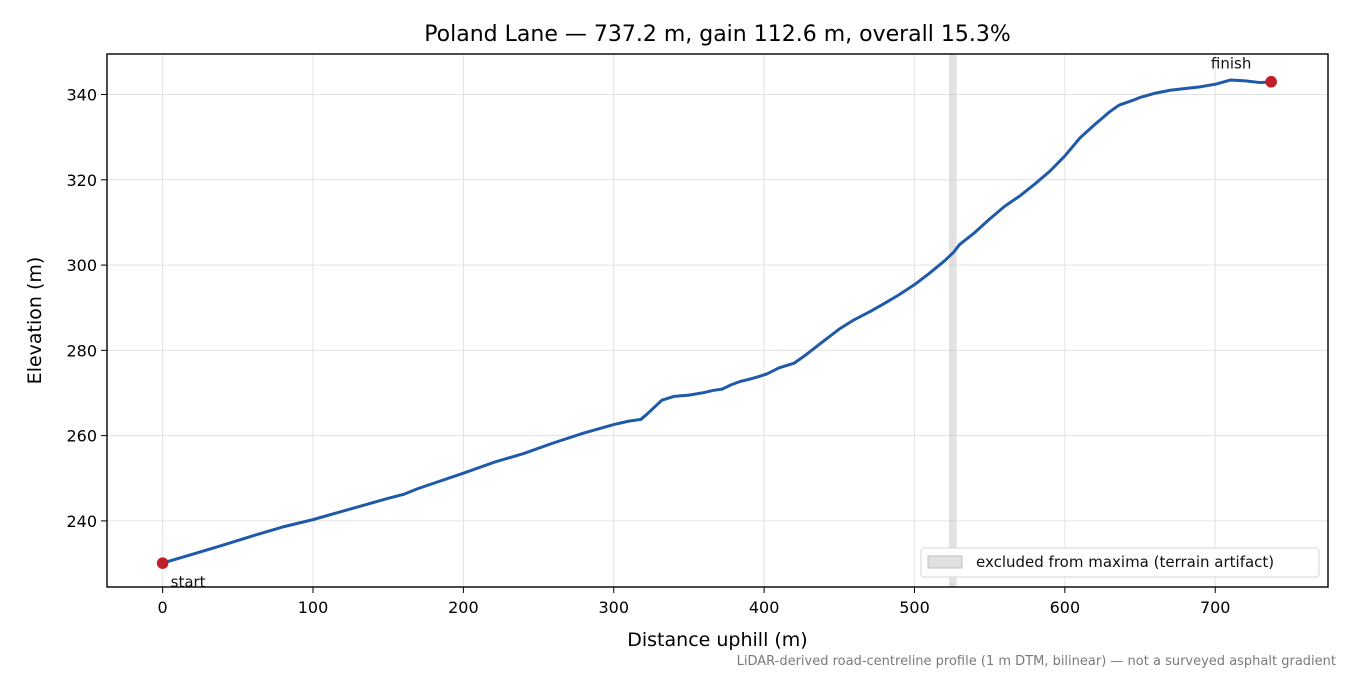 Image resolution: width=1350 pixels, height=675 pixels. I want to click on x-tick-label: 600, so click(1065, 607).